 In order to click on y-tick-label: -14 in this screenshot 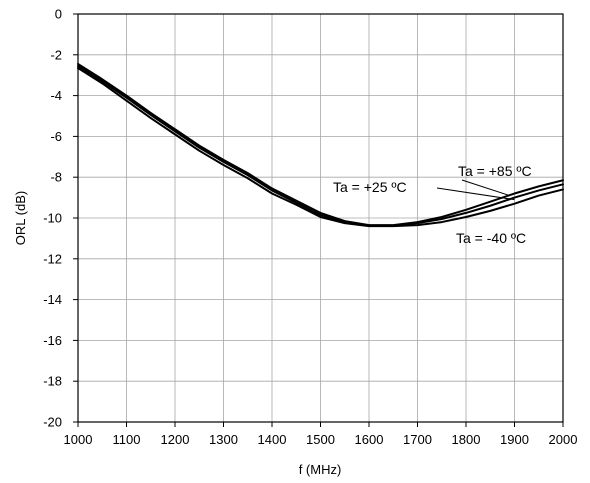, I will do `click(52, 299)`.